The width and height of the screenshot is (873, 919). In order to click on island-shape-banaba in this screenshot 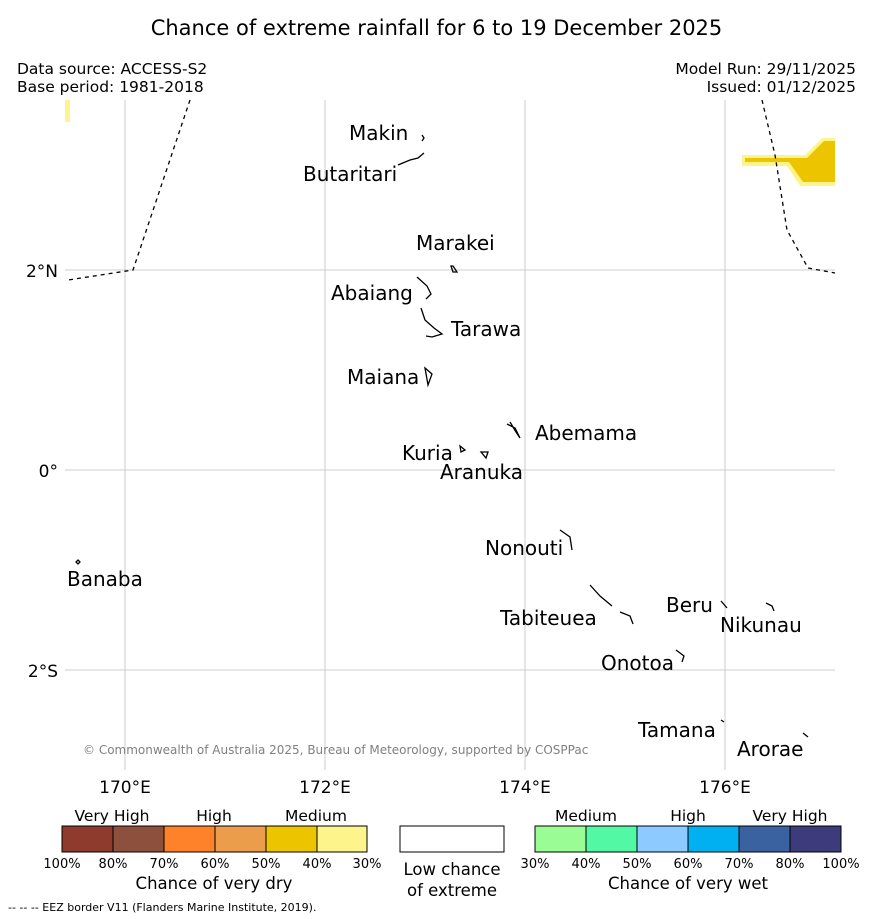, I will do `click(78, 562)`.